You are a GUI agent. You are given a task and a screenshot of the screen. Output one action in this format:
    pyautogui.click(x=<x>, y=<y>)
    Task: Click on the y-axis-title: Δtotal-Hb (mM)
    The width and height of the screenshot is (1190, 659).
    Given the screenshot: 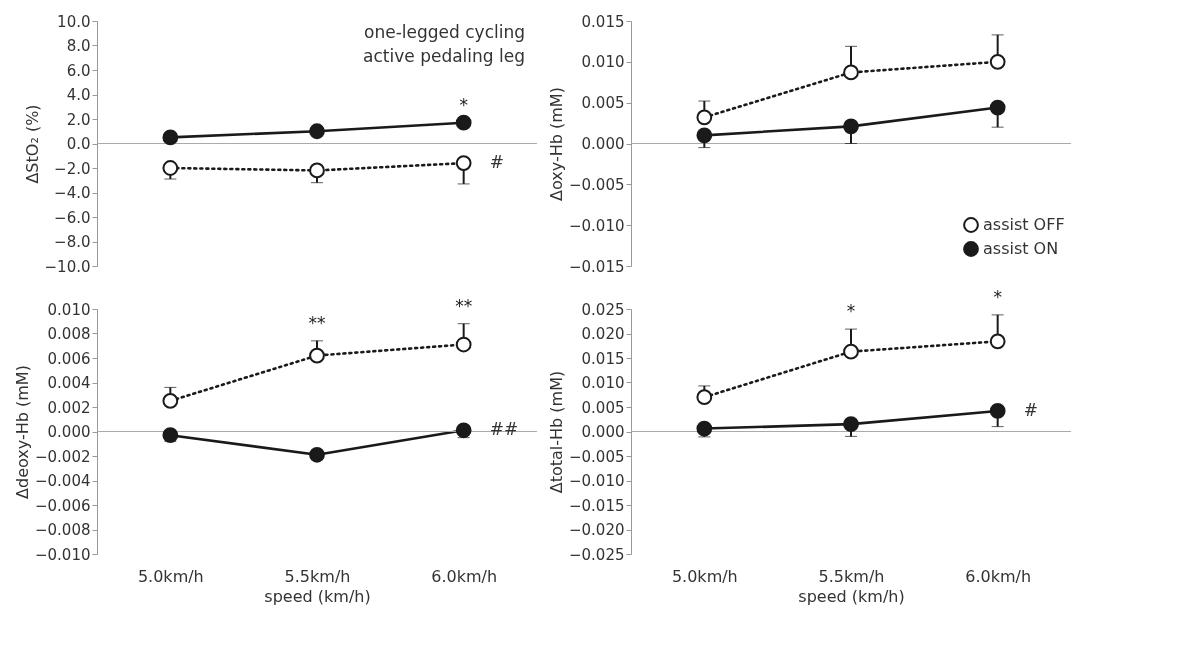 What is the action you would take?
    pyautogui.click(x=556, y=432)
    